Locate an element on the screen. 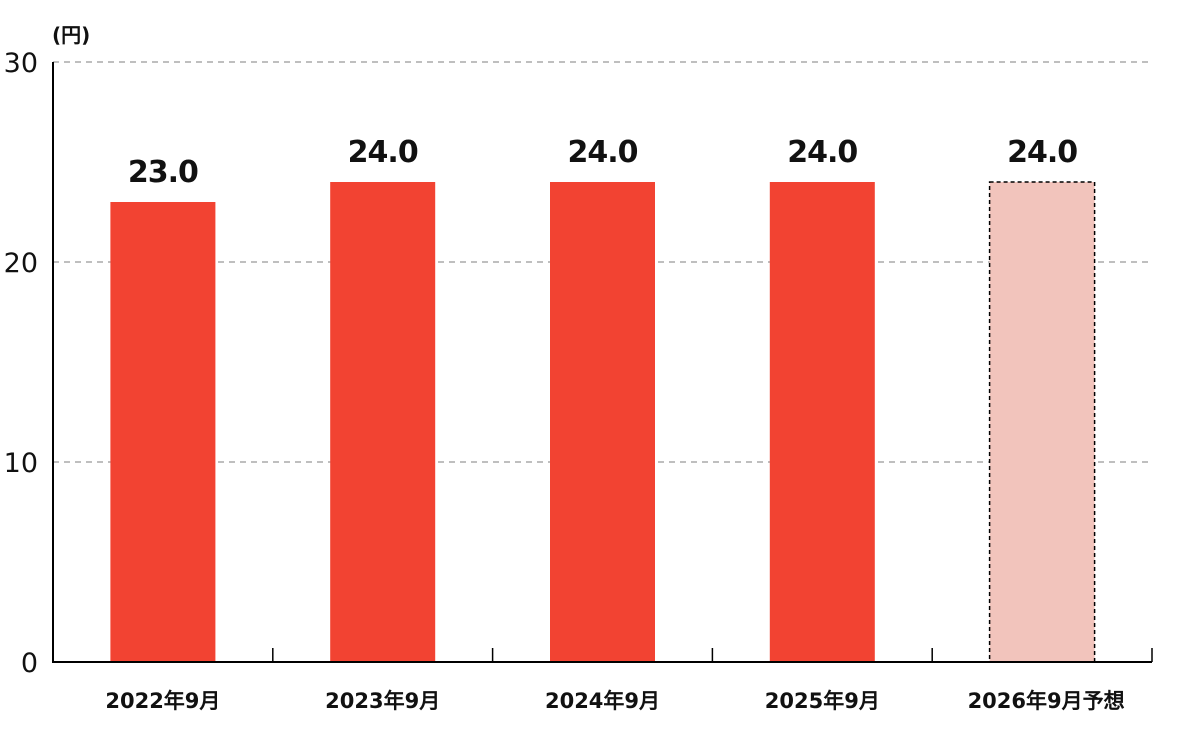  x-tick-label: 2023年9月 is located at coordinates (382, 701).